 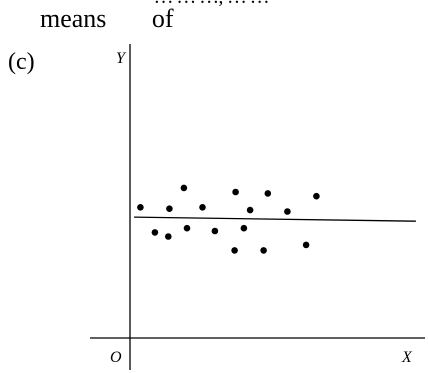 What do you see at coordinates (407, 357) in the screenshot?
I see `x-axis-label: X` at bounding box center [407, 357].